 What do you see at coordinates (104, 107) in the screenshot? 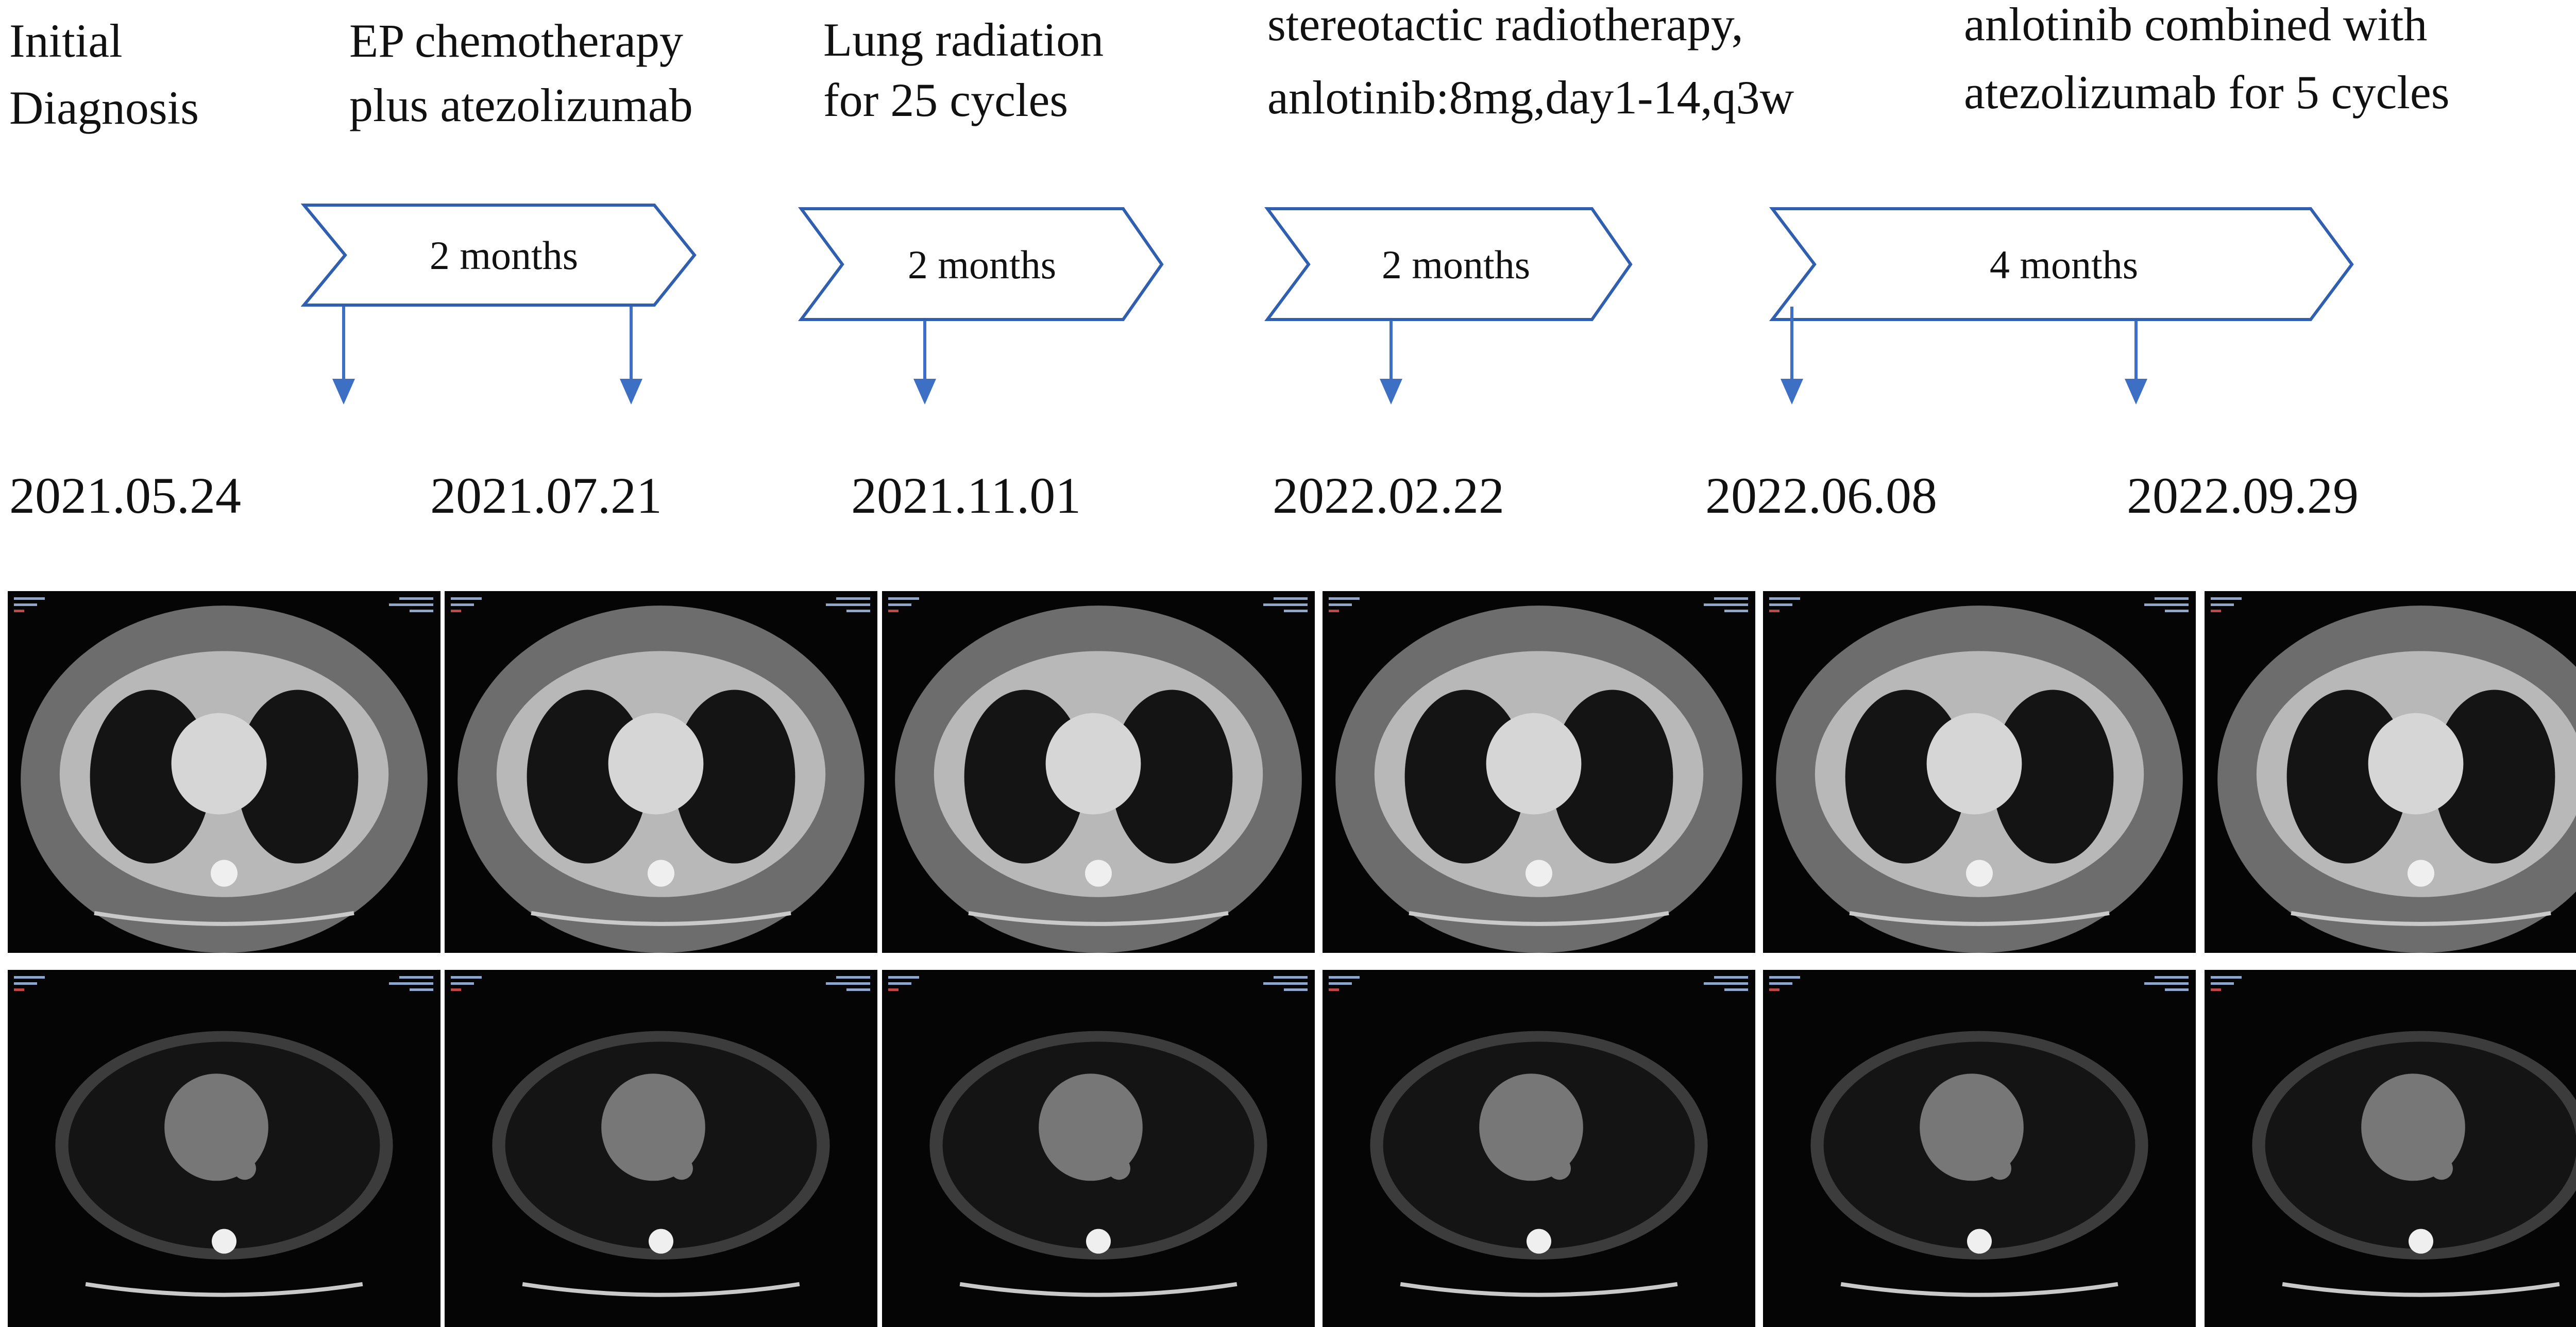
I see `step-initial-diagnosis-line2: Diagnosis` at bounding box center [104, 107].